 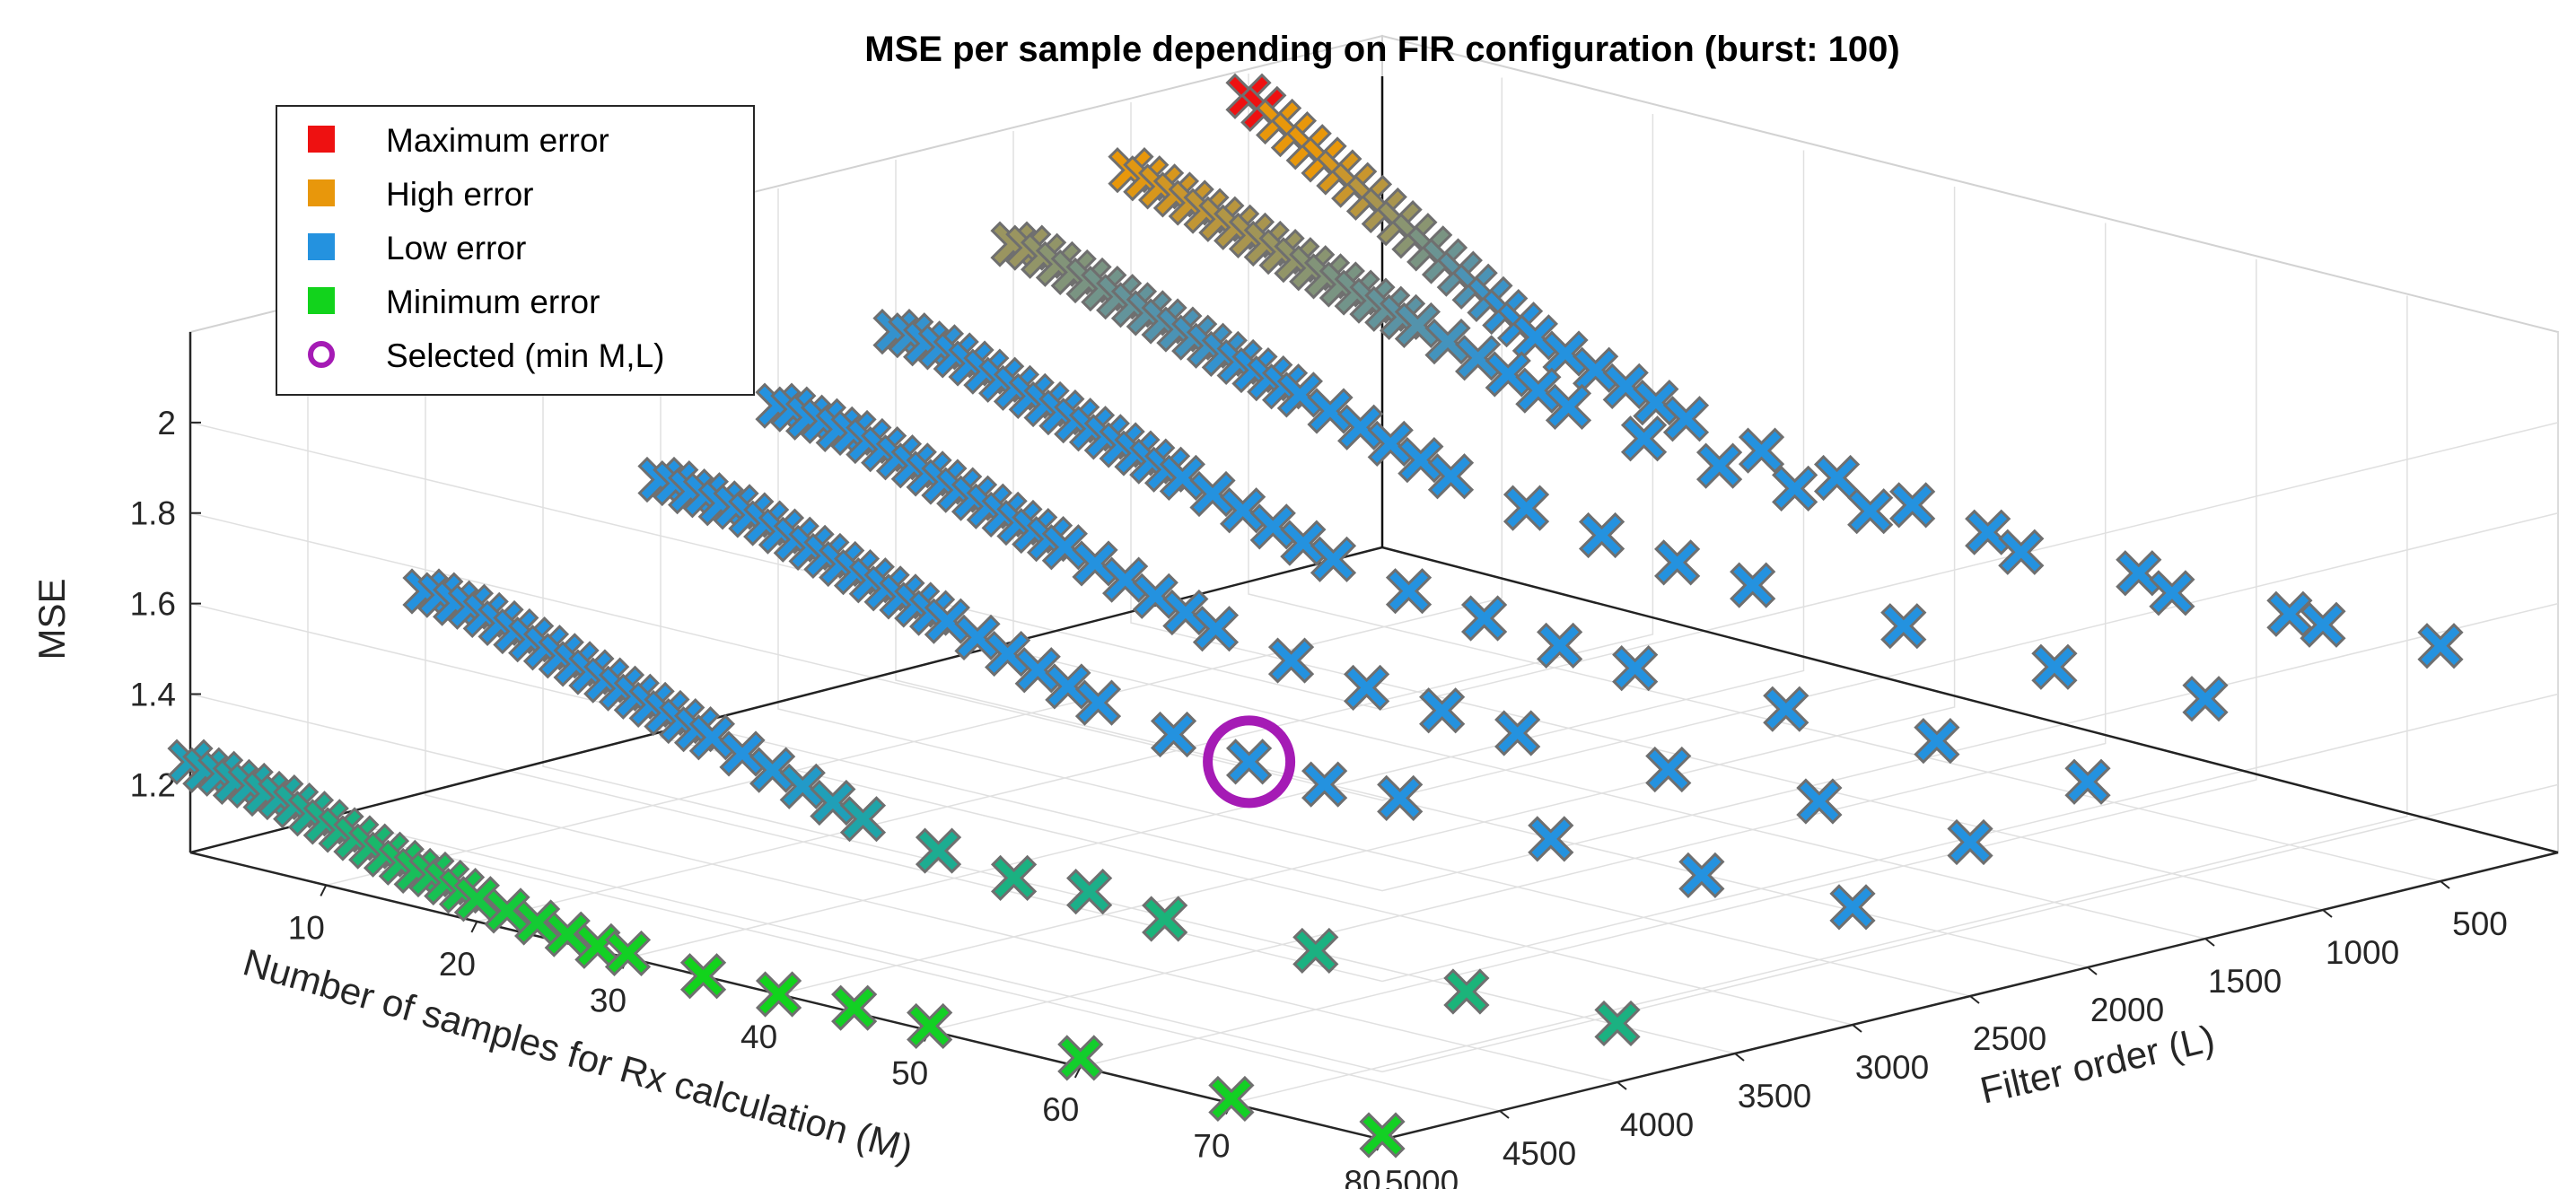 I want to click on selected-point-ring, so click(x=1249, y=762).